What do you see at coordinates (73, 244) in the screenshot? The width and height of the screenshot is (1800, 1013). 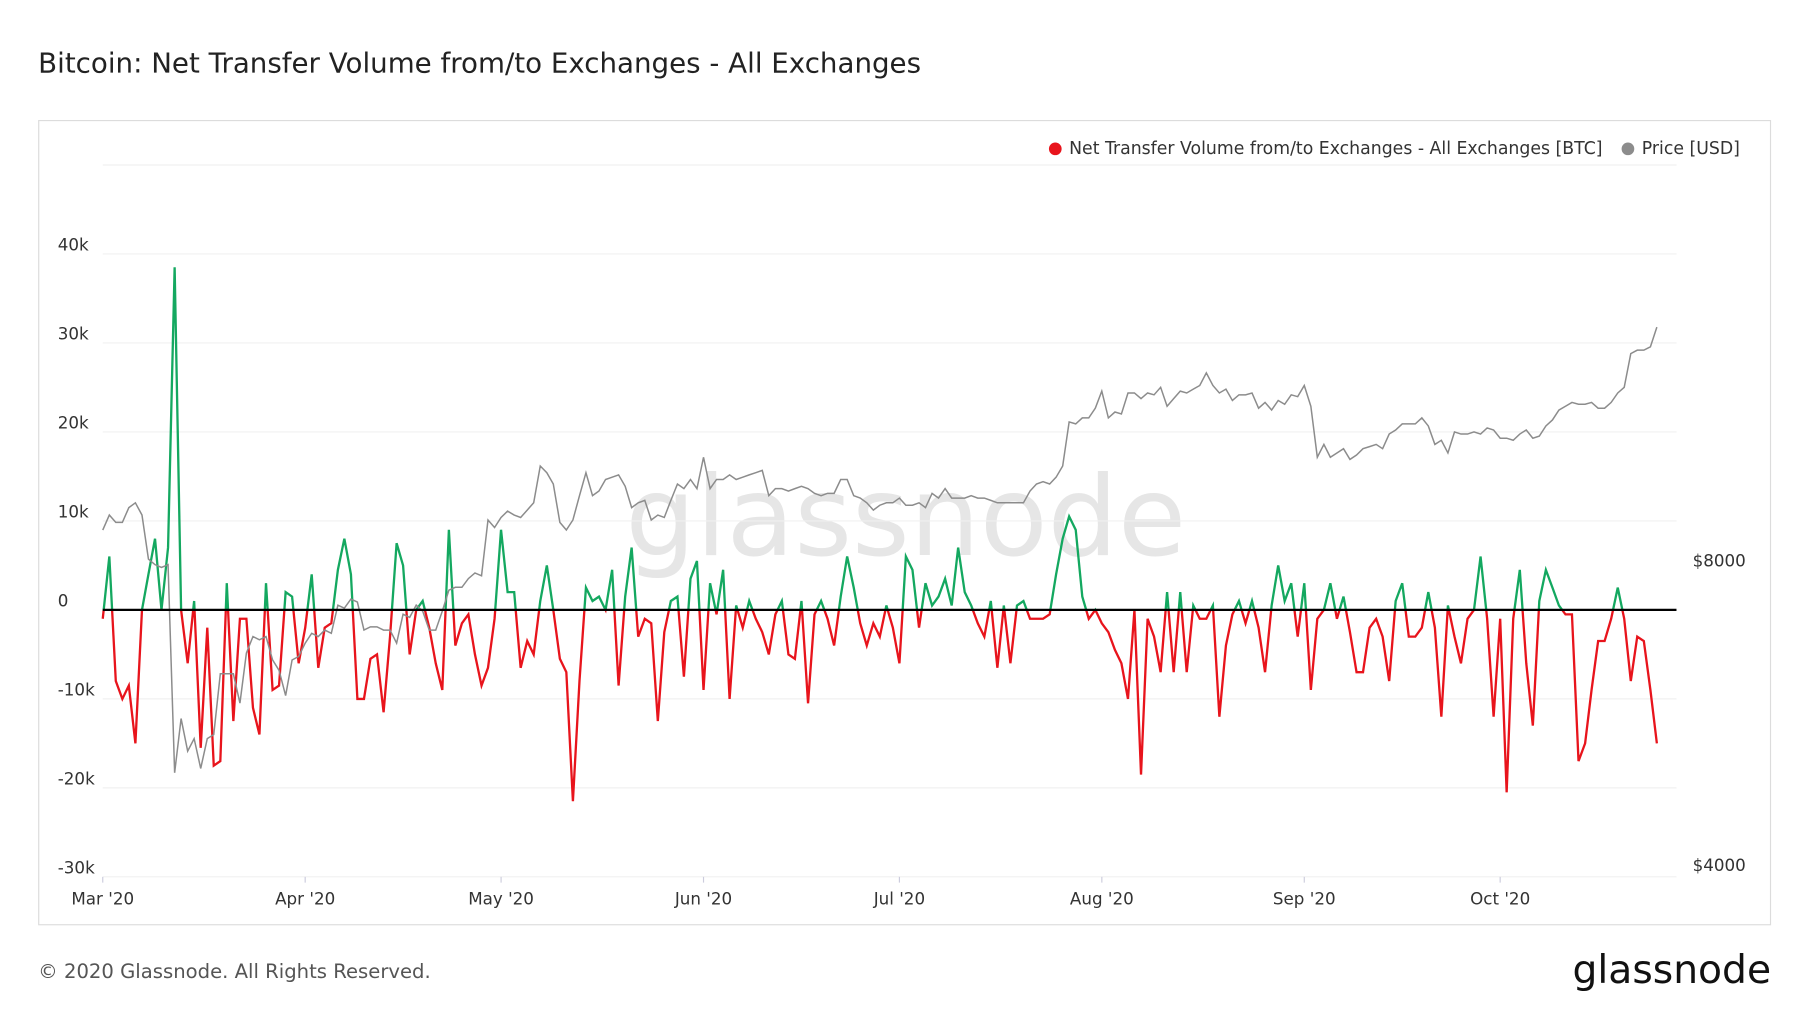 I see `y-tick-label: 40k` at bounding box center [73, 244].